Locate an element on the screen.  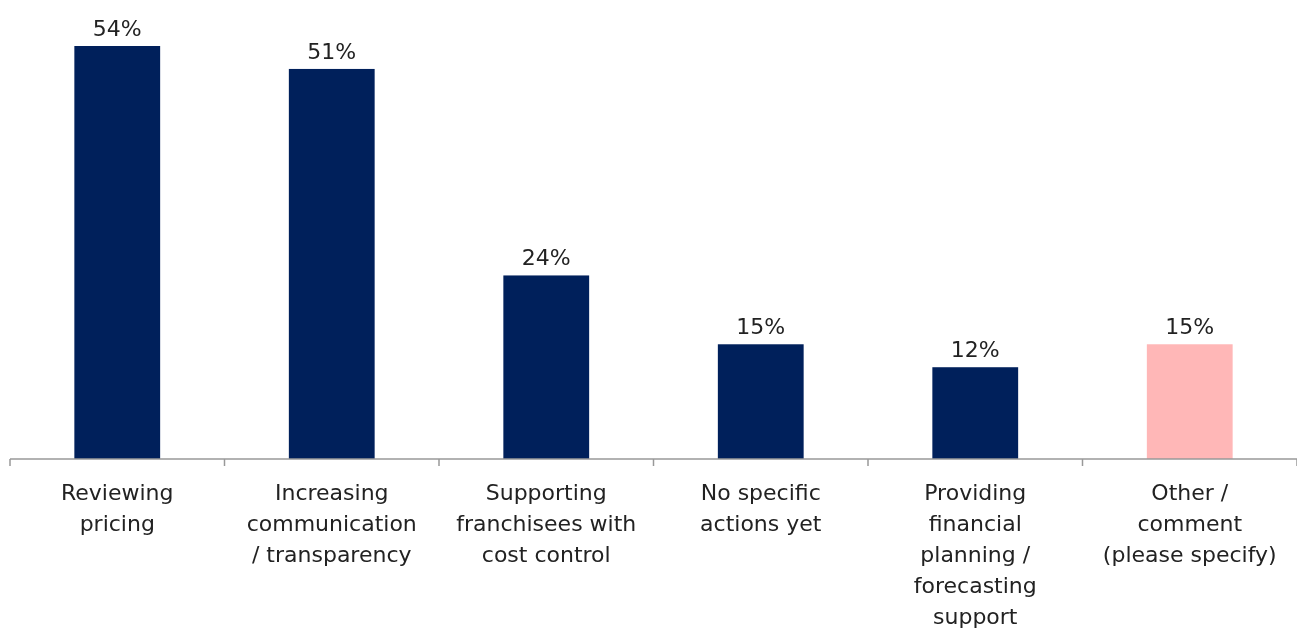
data-label: 54% is located at coordinates (117, 28).